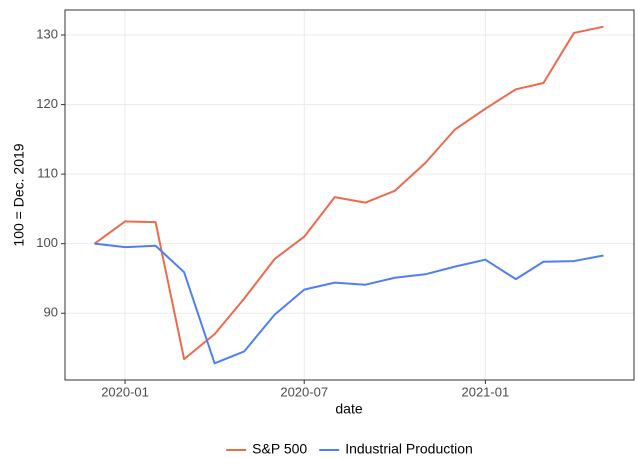 The width and height of the screenshot is (638, 459). I want to click on y-tick-label: 90, so click(51, 312).